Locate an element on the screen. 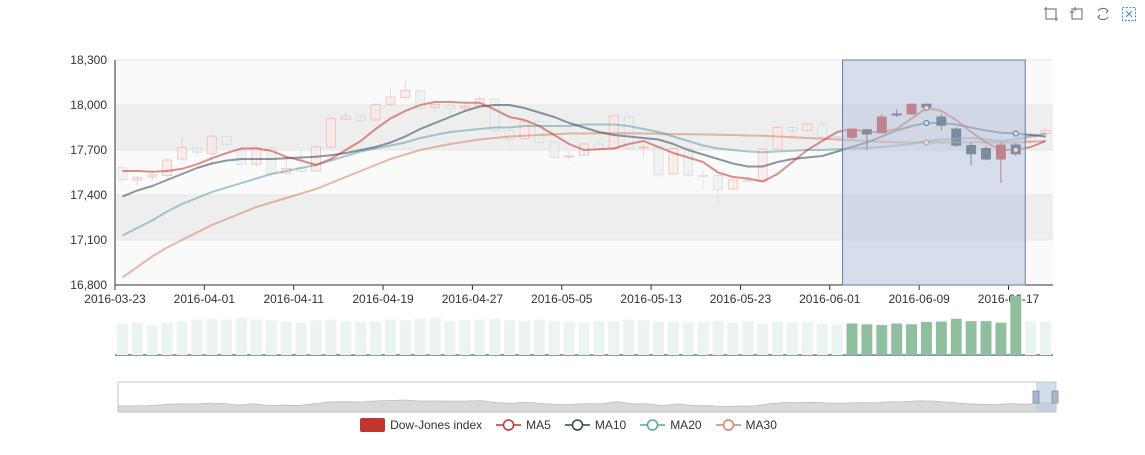 This screenshot has height=455, width=1145. legend-label: MA10 is located at coordinates (610, 425).